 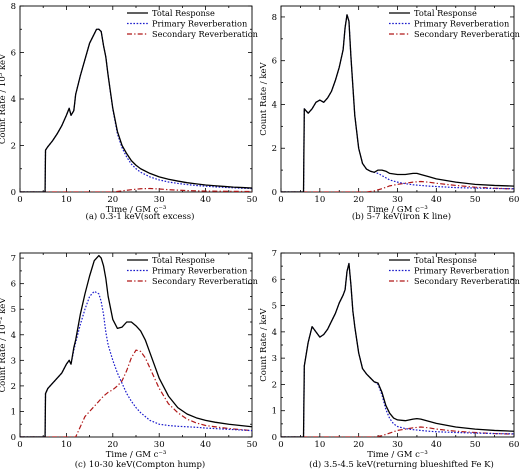 What do you see at coordinates (140, 216) in the screenshot?
I see `panel-caption: (a) 0.3-1 keV(soft excess)` at bounding box center [140, 216].